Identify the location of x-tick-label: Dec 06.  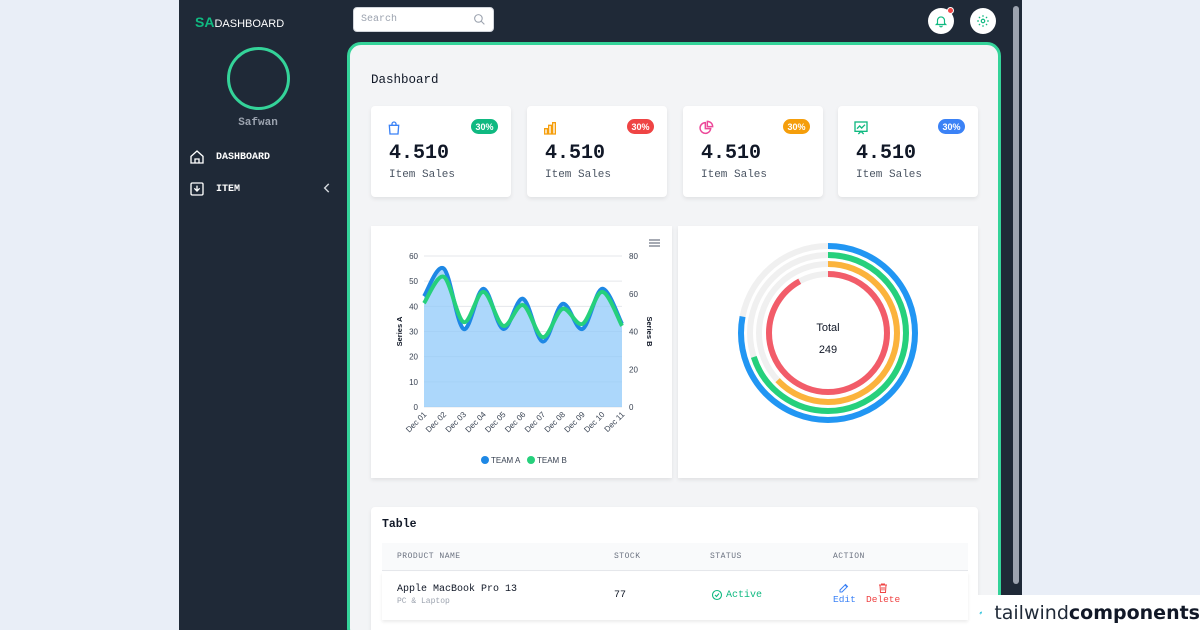
(515, 422).